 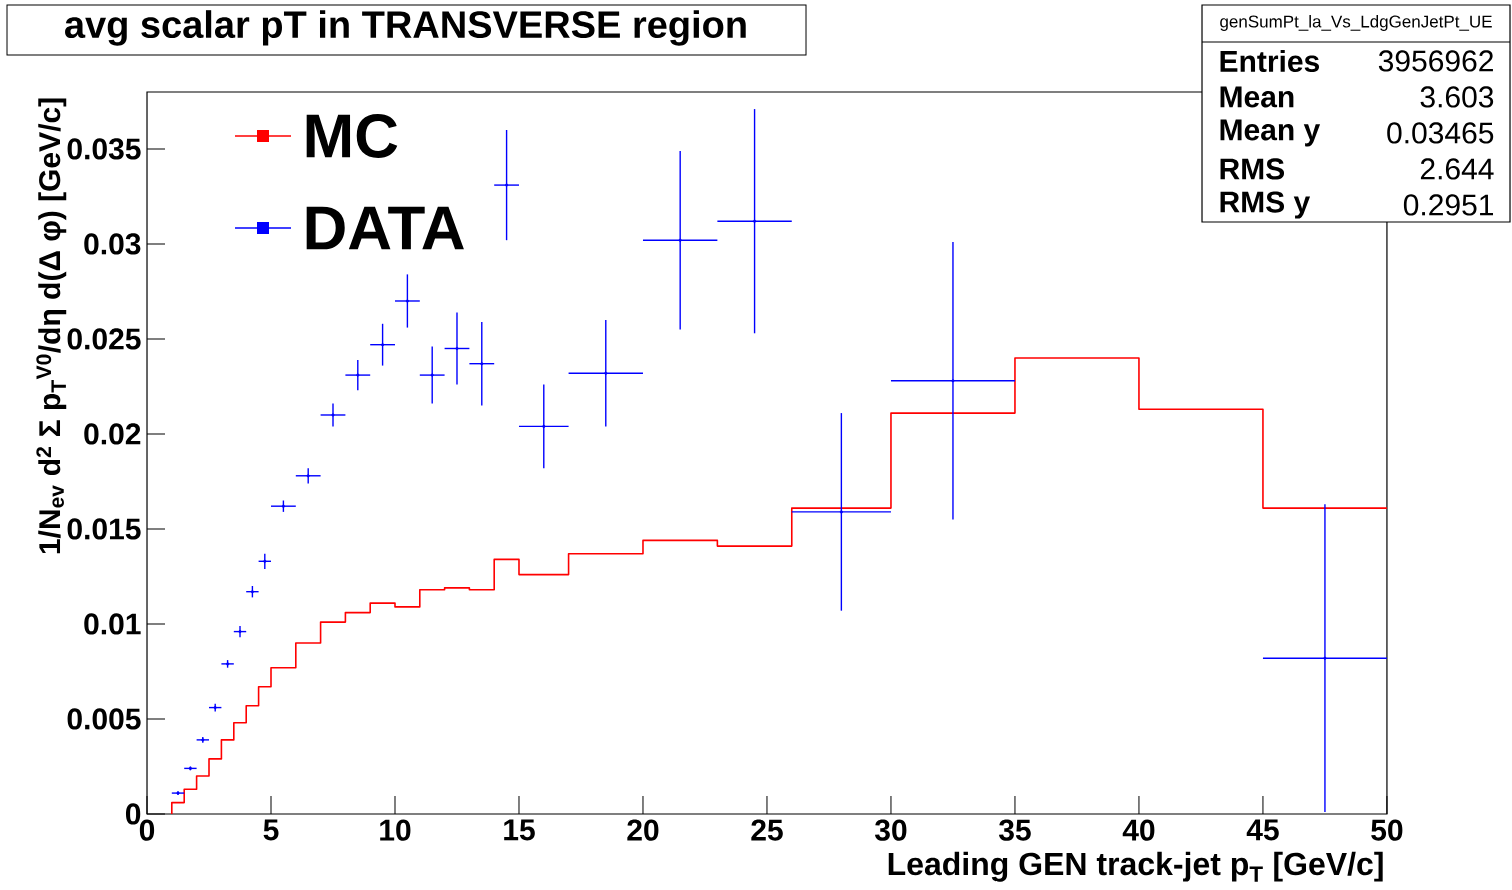 I want to click on y-tick-label: 0.005, so click(x=104, y=719).